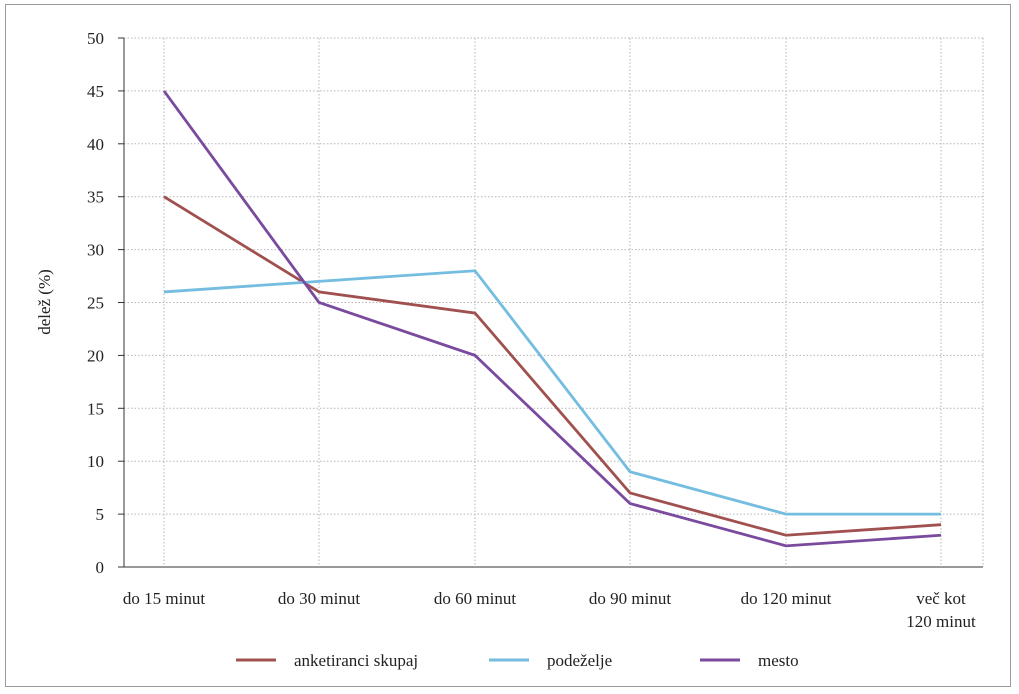 This screenshot has width=1019, height=694. Describe the element at coordinates (164, 598) in the screenshot. I see `x-tick-label: do 15 minut` at that location.